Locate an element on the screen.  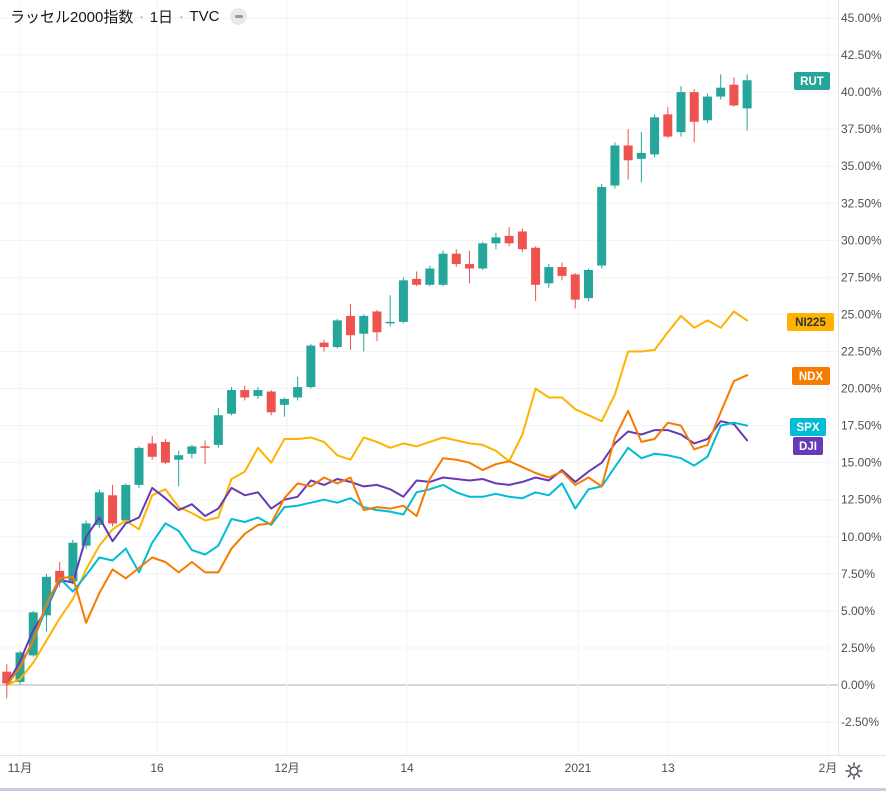
time-label: 16 is located at coordinates (157, 768).